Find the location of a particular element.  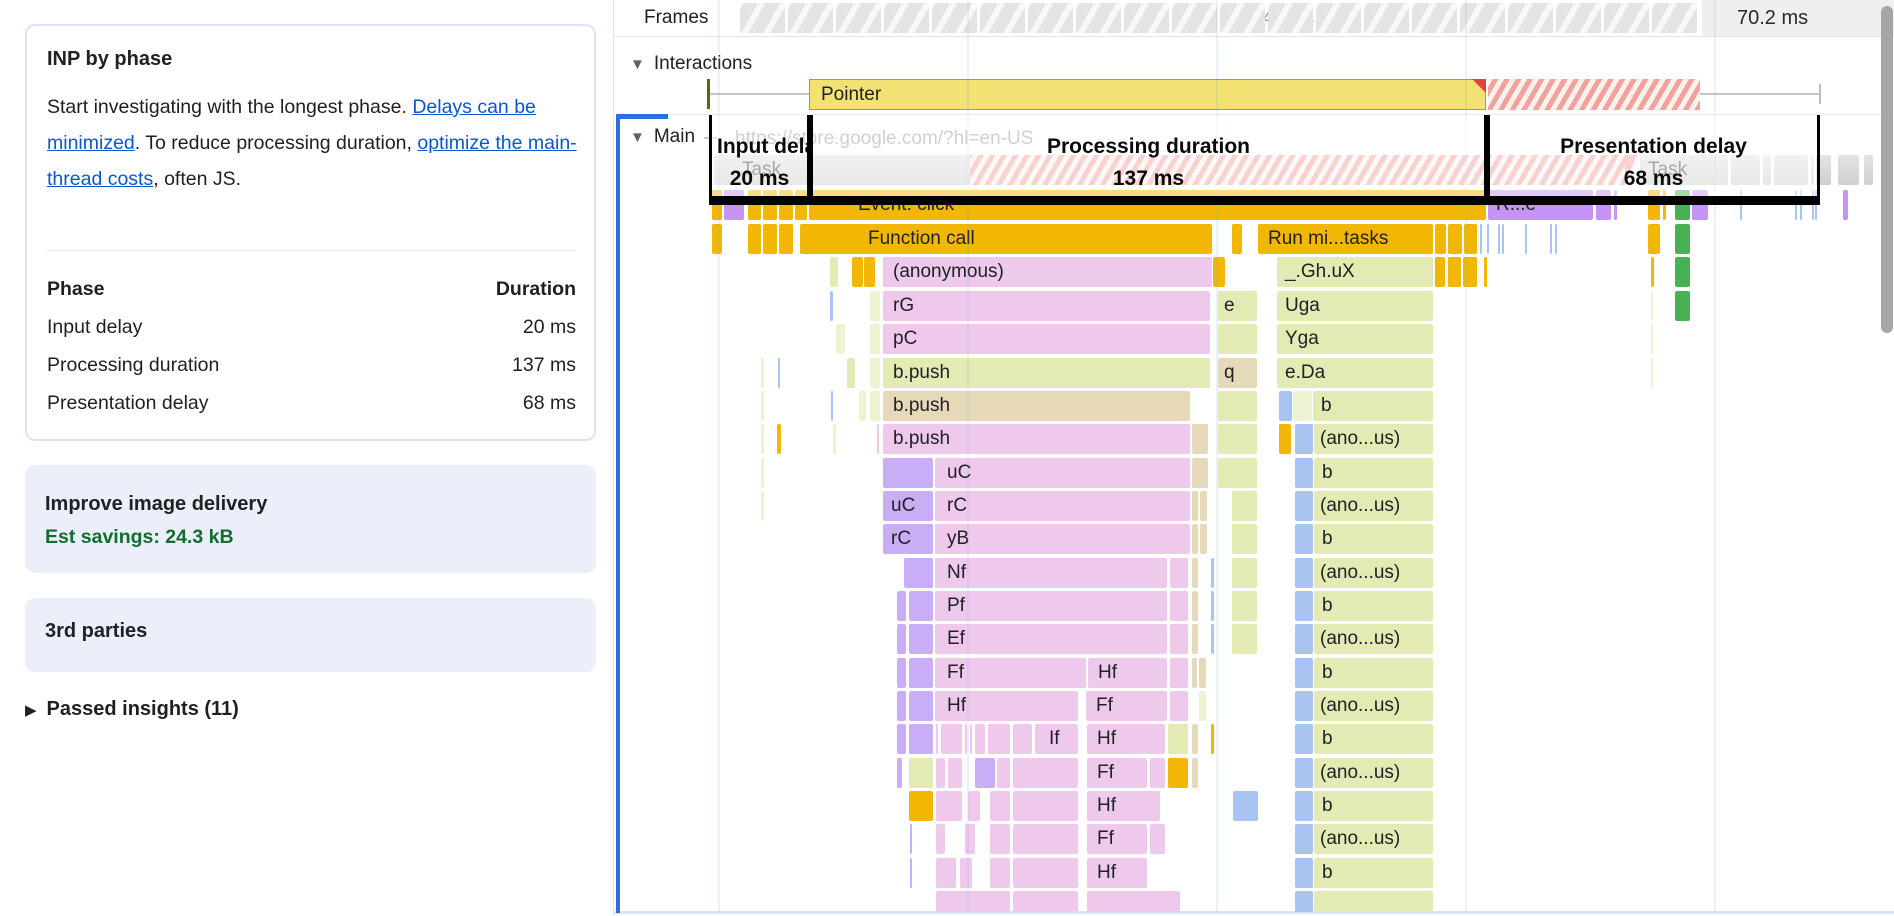

flame-bar-nf: Nf is located at coordinates (1051, 573).